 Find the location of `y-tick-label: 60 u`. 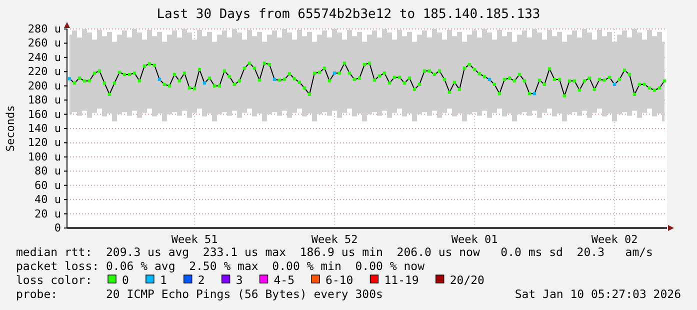

y-tick-label: 60 u is located at coordinates (47, 185).